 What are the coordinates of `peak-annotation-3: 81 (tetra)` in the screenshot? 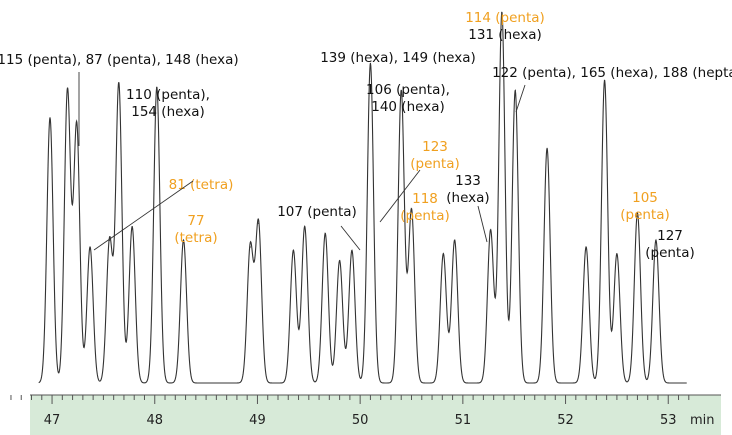 It's located at (201, 185).